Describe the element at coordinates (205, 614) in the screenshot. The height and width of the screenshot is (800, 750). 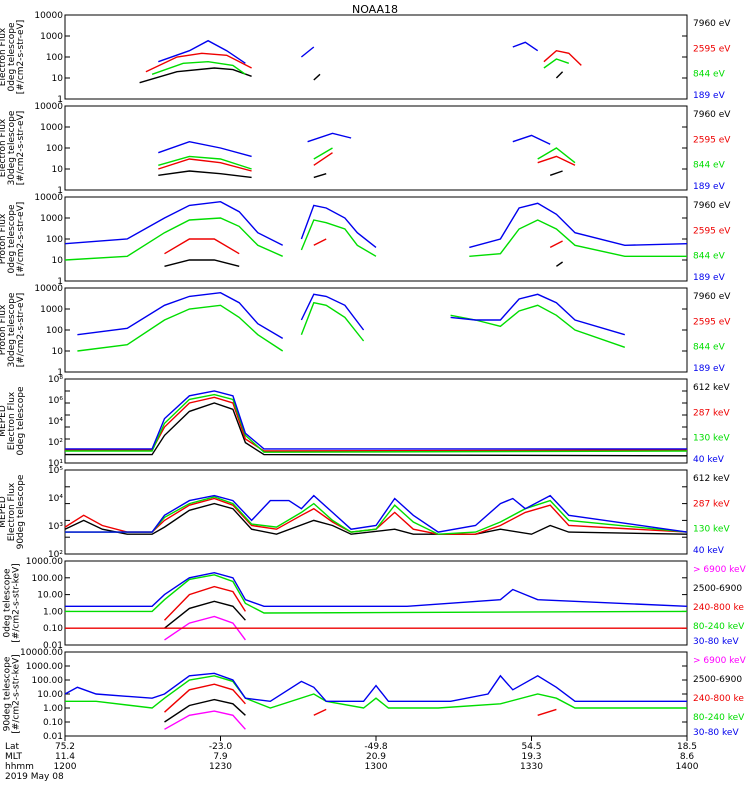
I see `series-2500-6900-kev-line` at that location.